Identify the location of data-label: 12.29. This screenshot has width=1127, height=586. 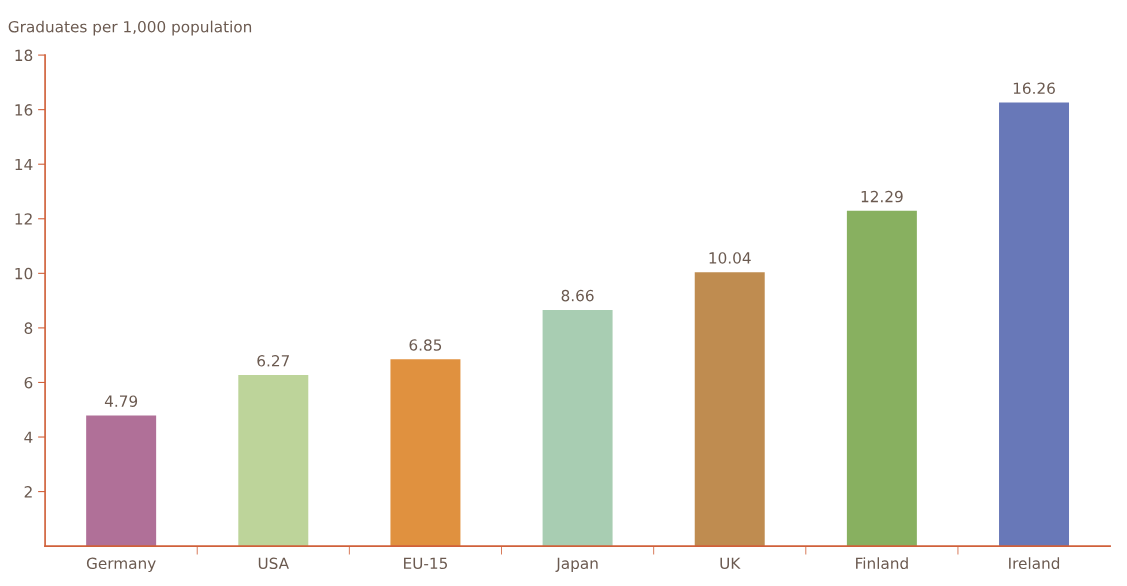
(882, 196).